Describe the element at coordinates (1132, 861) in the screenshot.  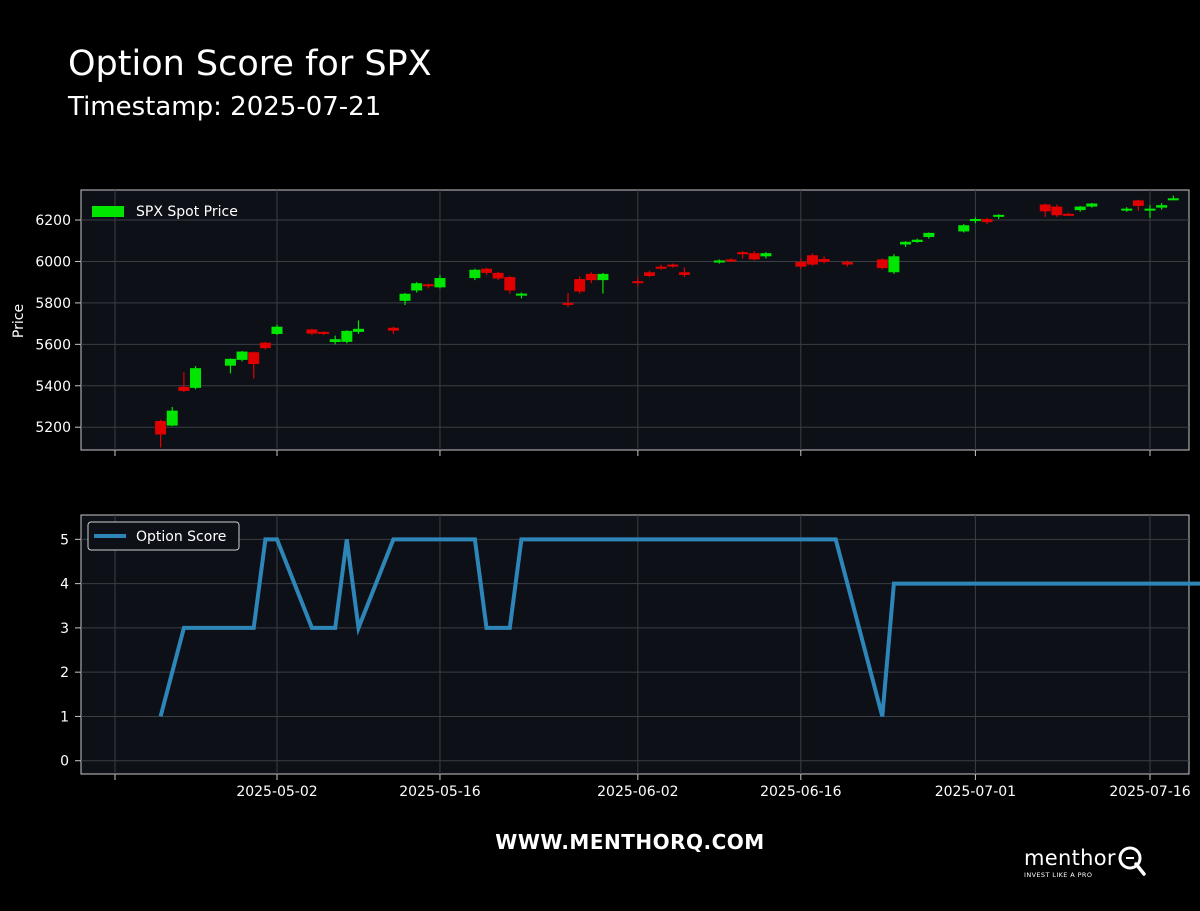
I see `q-magnifier-icon` at that location.